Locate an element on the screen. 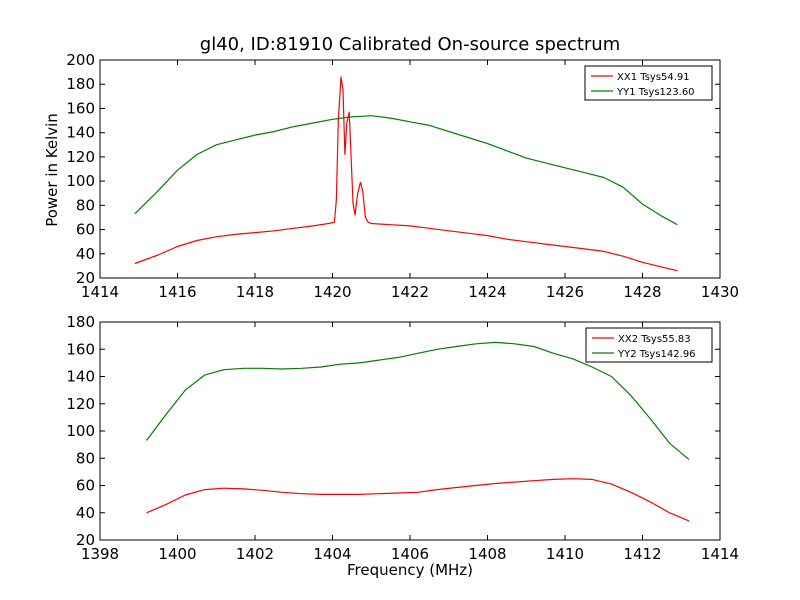  top-y-tick-label: 140 is located at coordinates (80, 133).